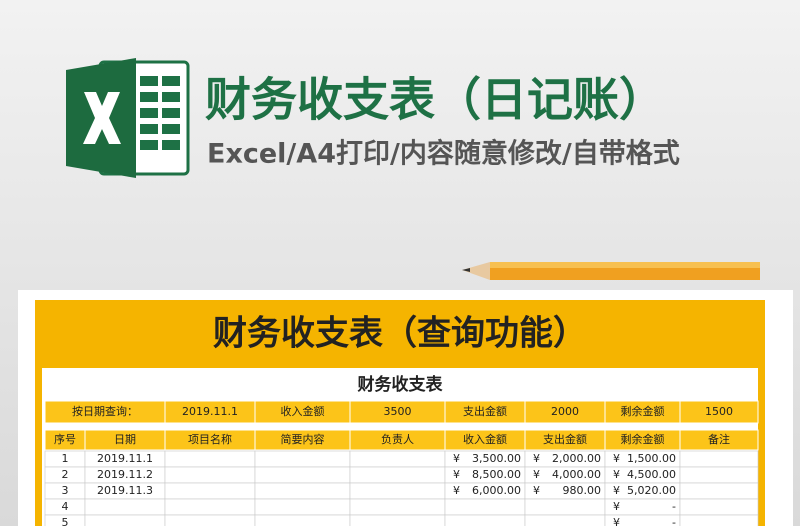  I want to click on query-text: 剩余金额, so click(643, 411).